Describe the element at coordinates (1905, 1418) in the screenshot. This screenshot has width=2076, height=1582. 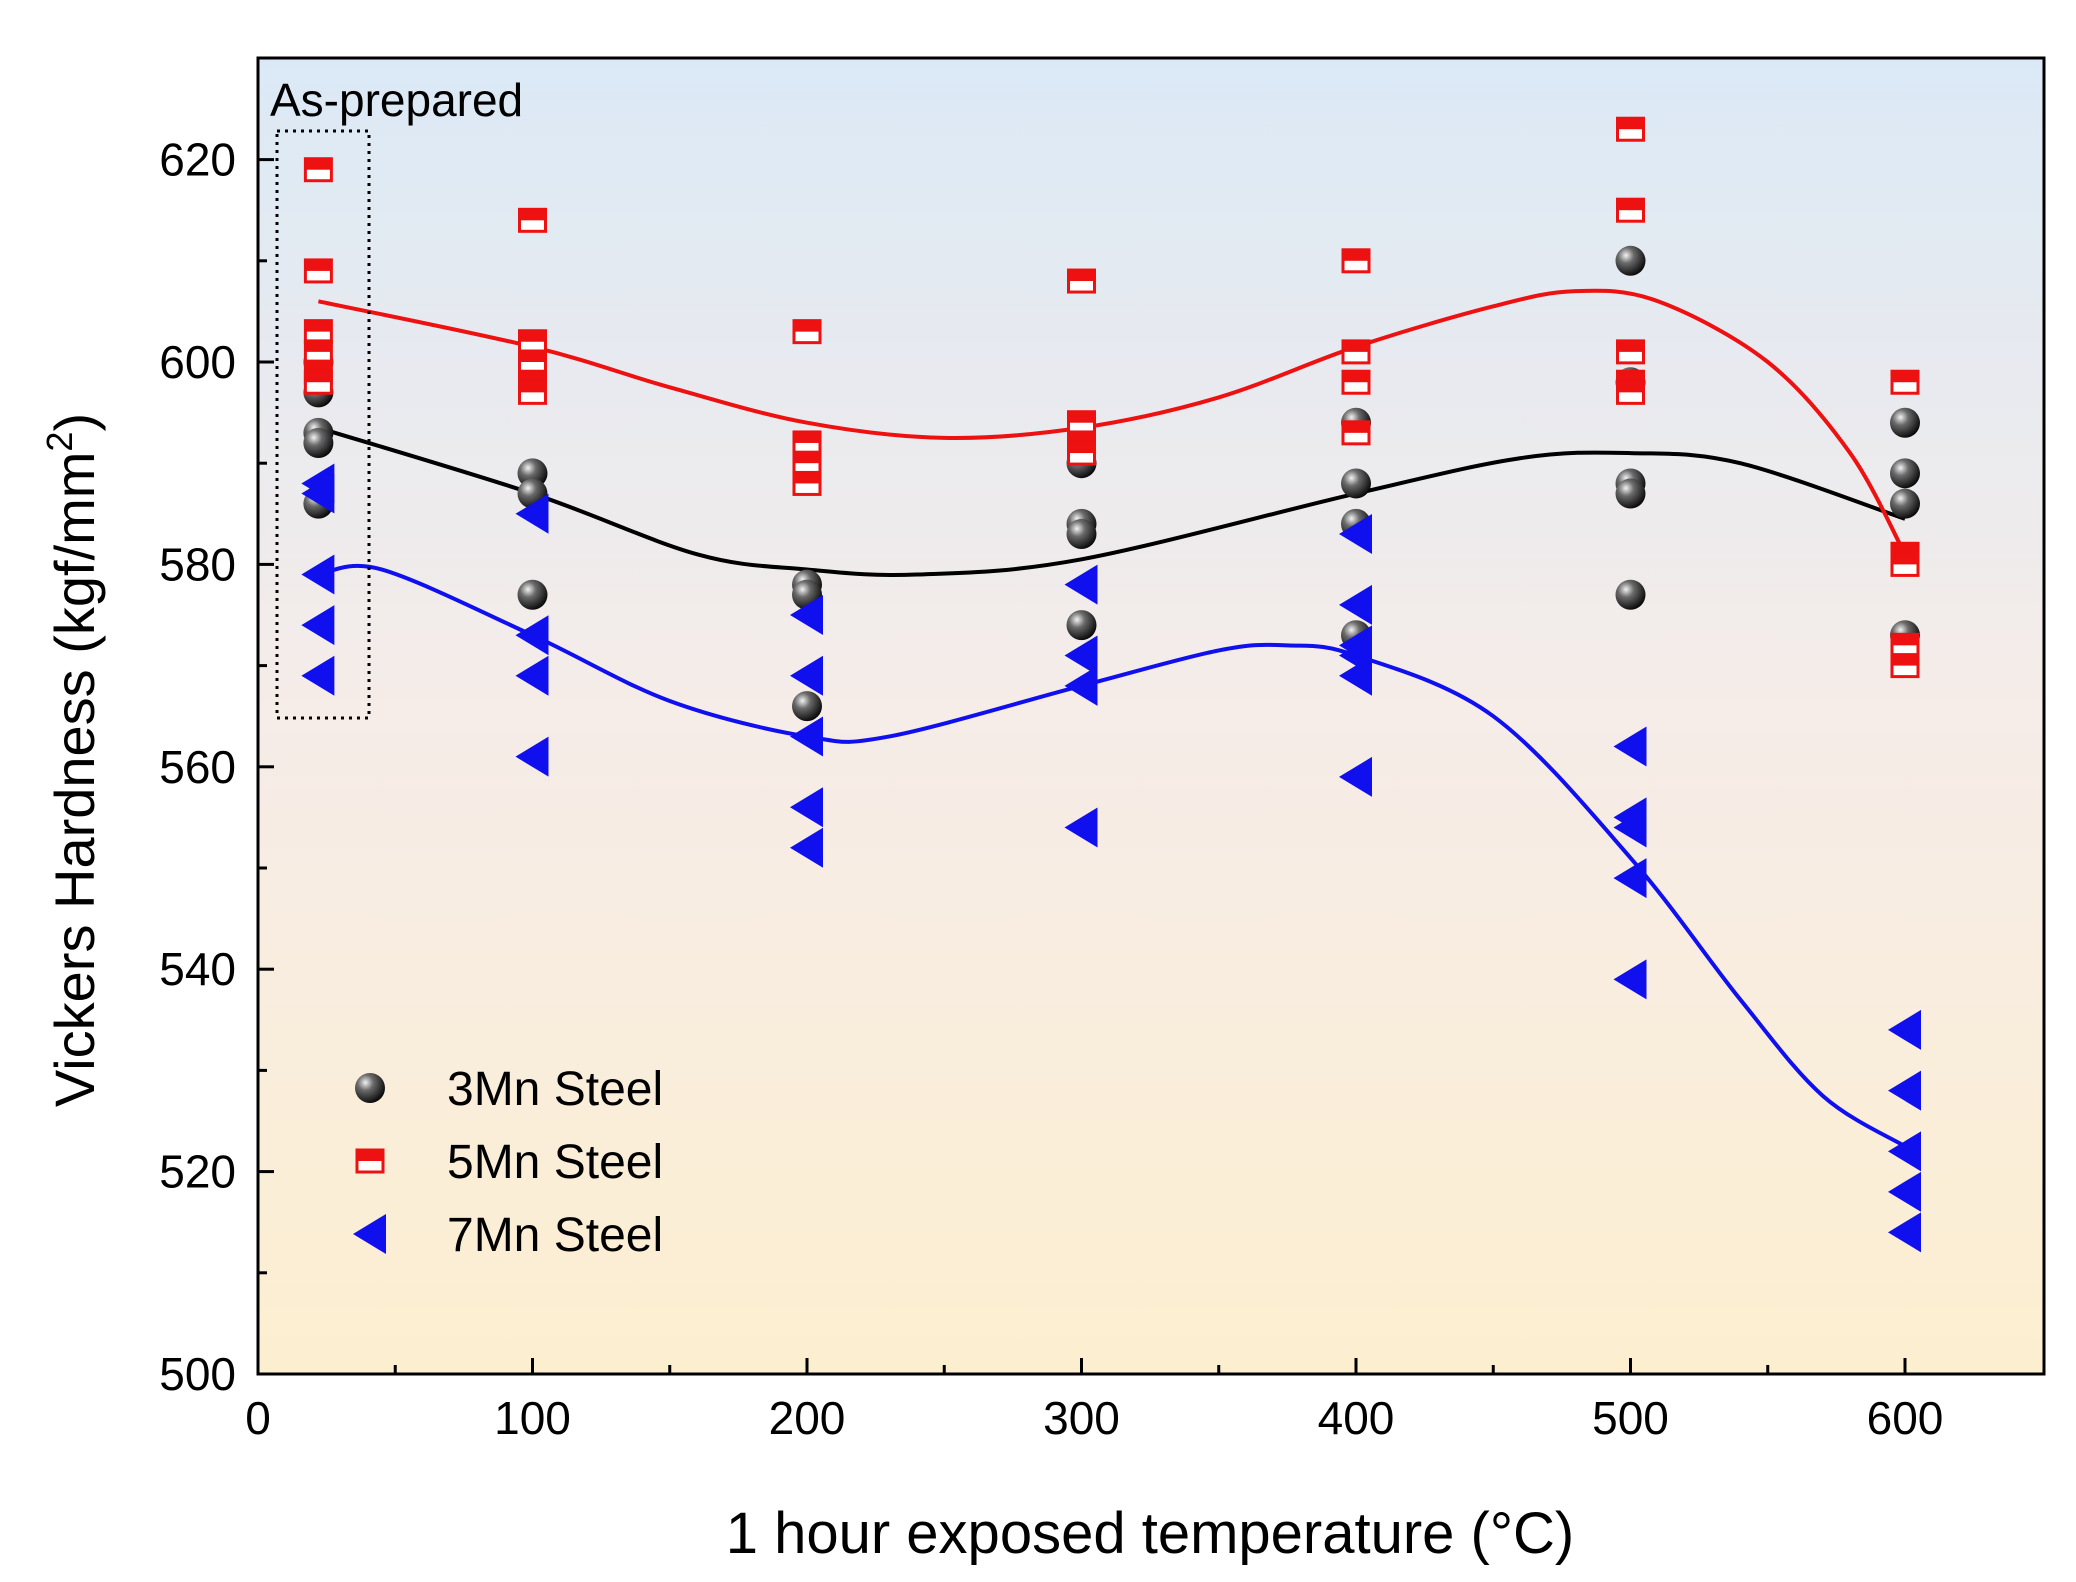
I see `x-tick-label: 600` at that location.